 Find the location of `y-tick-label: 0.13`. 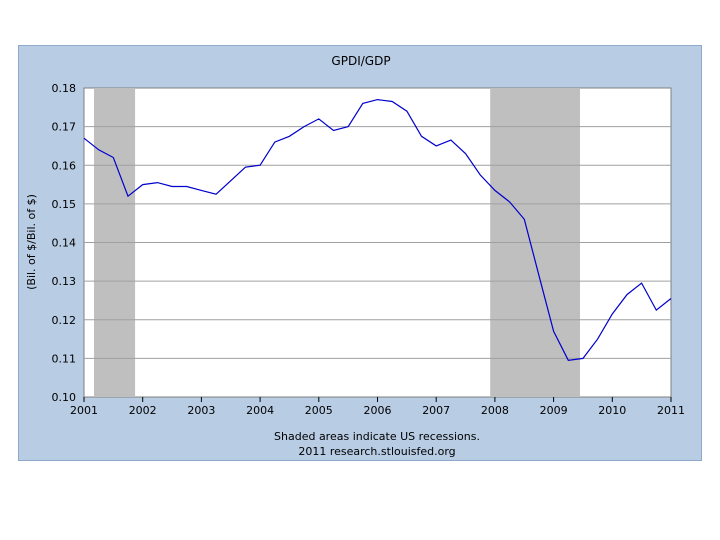

y-tick-label: 0.13 is located at coordinates (64, 281).